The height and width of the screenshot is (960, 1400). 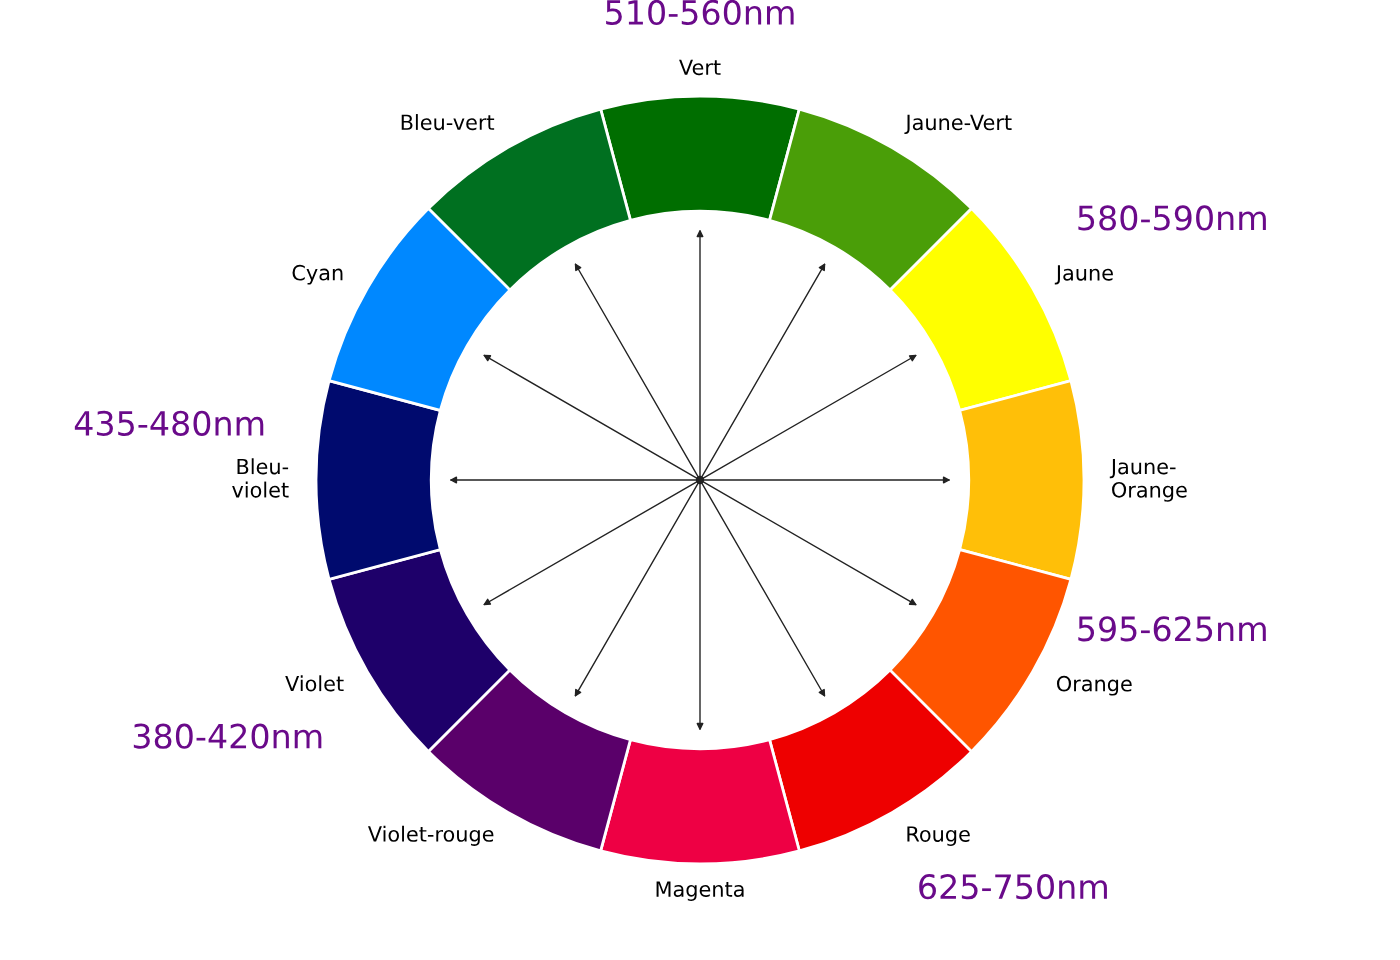 I want to click on slice-label: Orange, so click(x=1094, y=685).